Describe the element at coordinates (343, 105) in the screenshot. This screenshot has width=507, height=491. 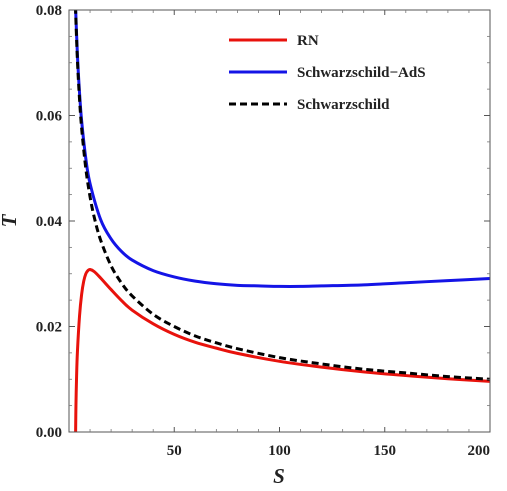
I see `legend-label-2: Schwarzschild` at that location.